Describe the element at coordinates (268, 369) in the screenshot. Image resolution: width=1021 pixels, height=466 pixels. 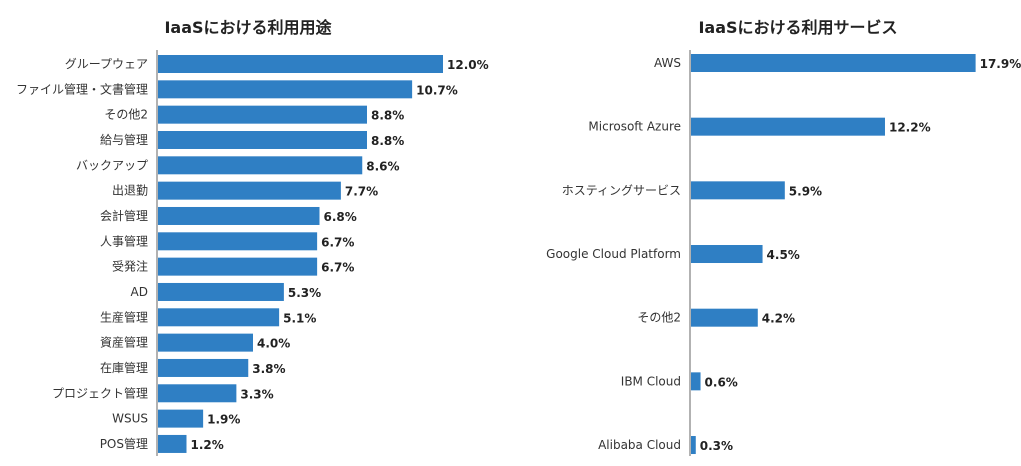
I see `left-value-label: 3.8%` at that location.